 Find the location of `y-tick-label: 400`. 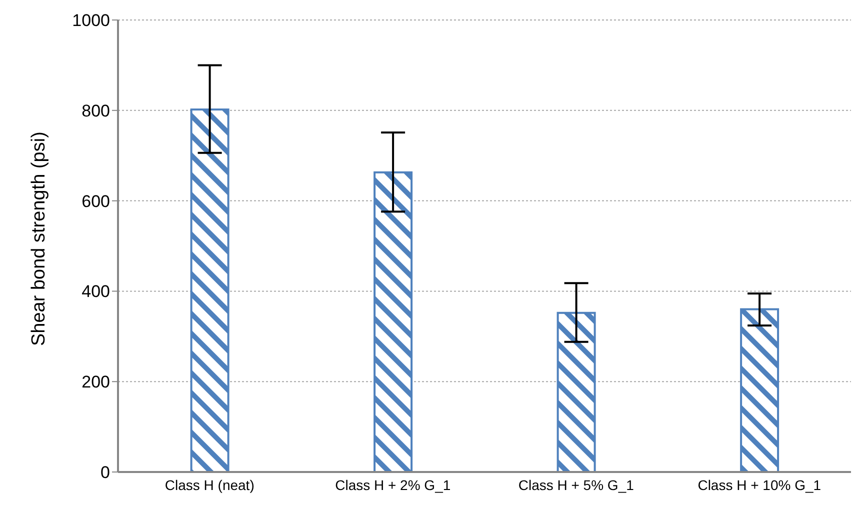

y-tick-label: 400 is located at coordinates (96, 292).